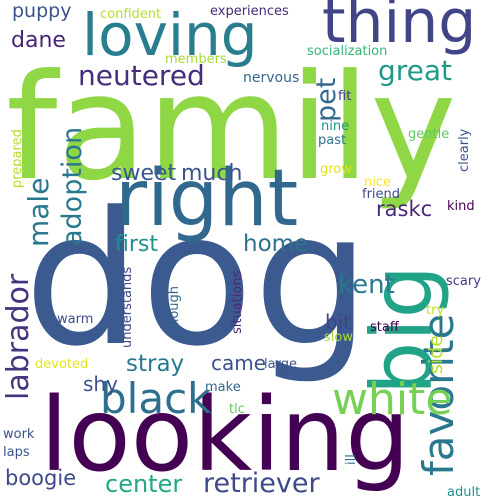  Describe the element at coordinates (131, 14) in the screenshot. I see `word-confident: confident` at that location.